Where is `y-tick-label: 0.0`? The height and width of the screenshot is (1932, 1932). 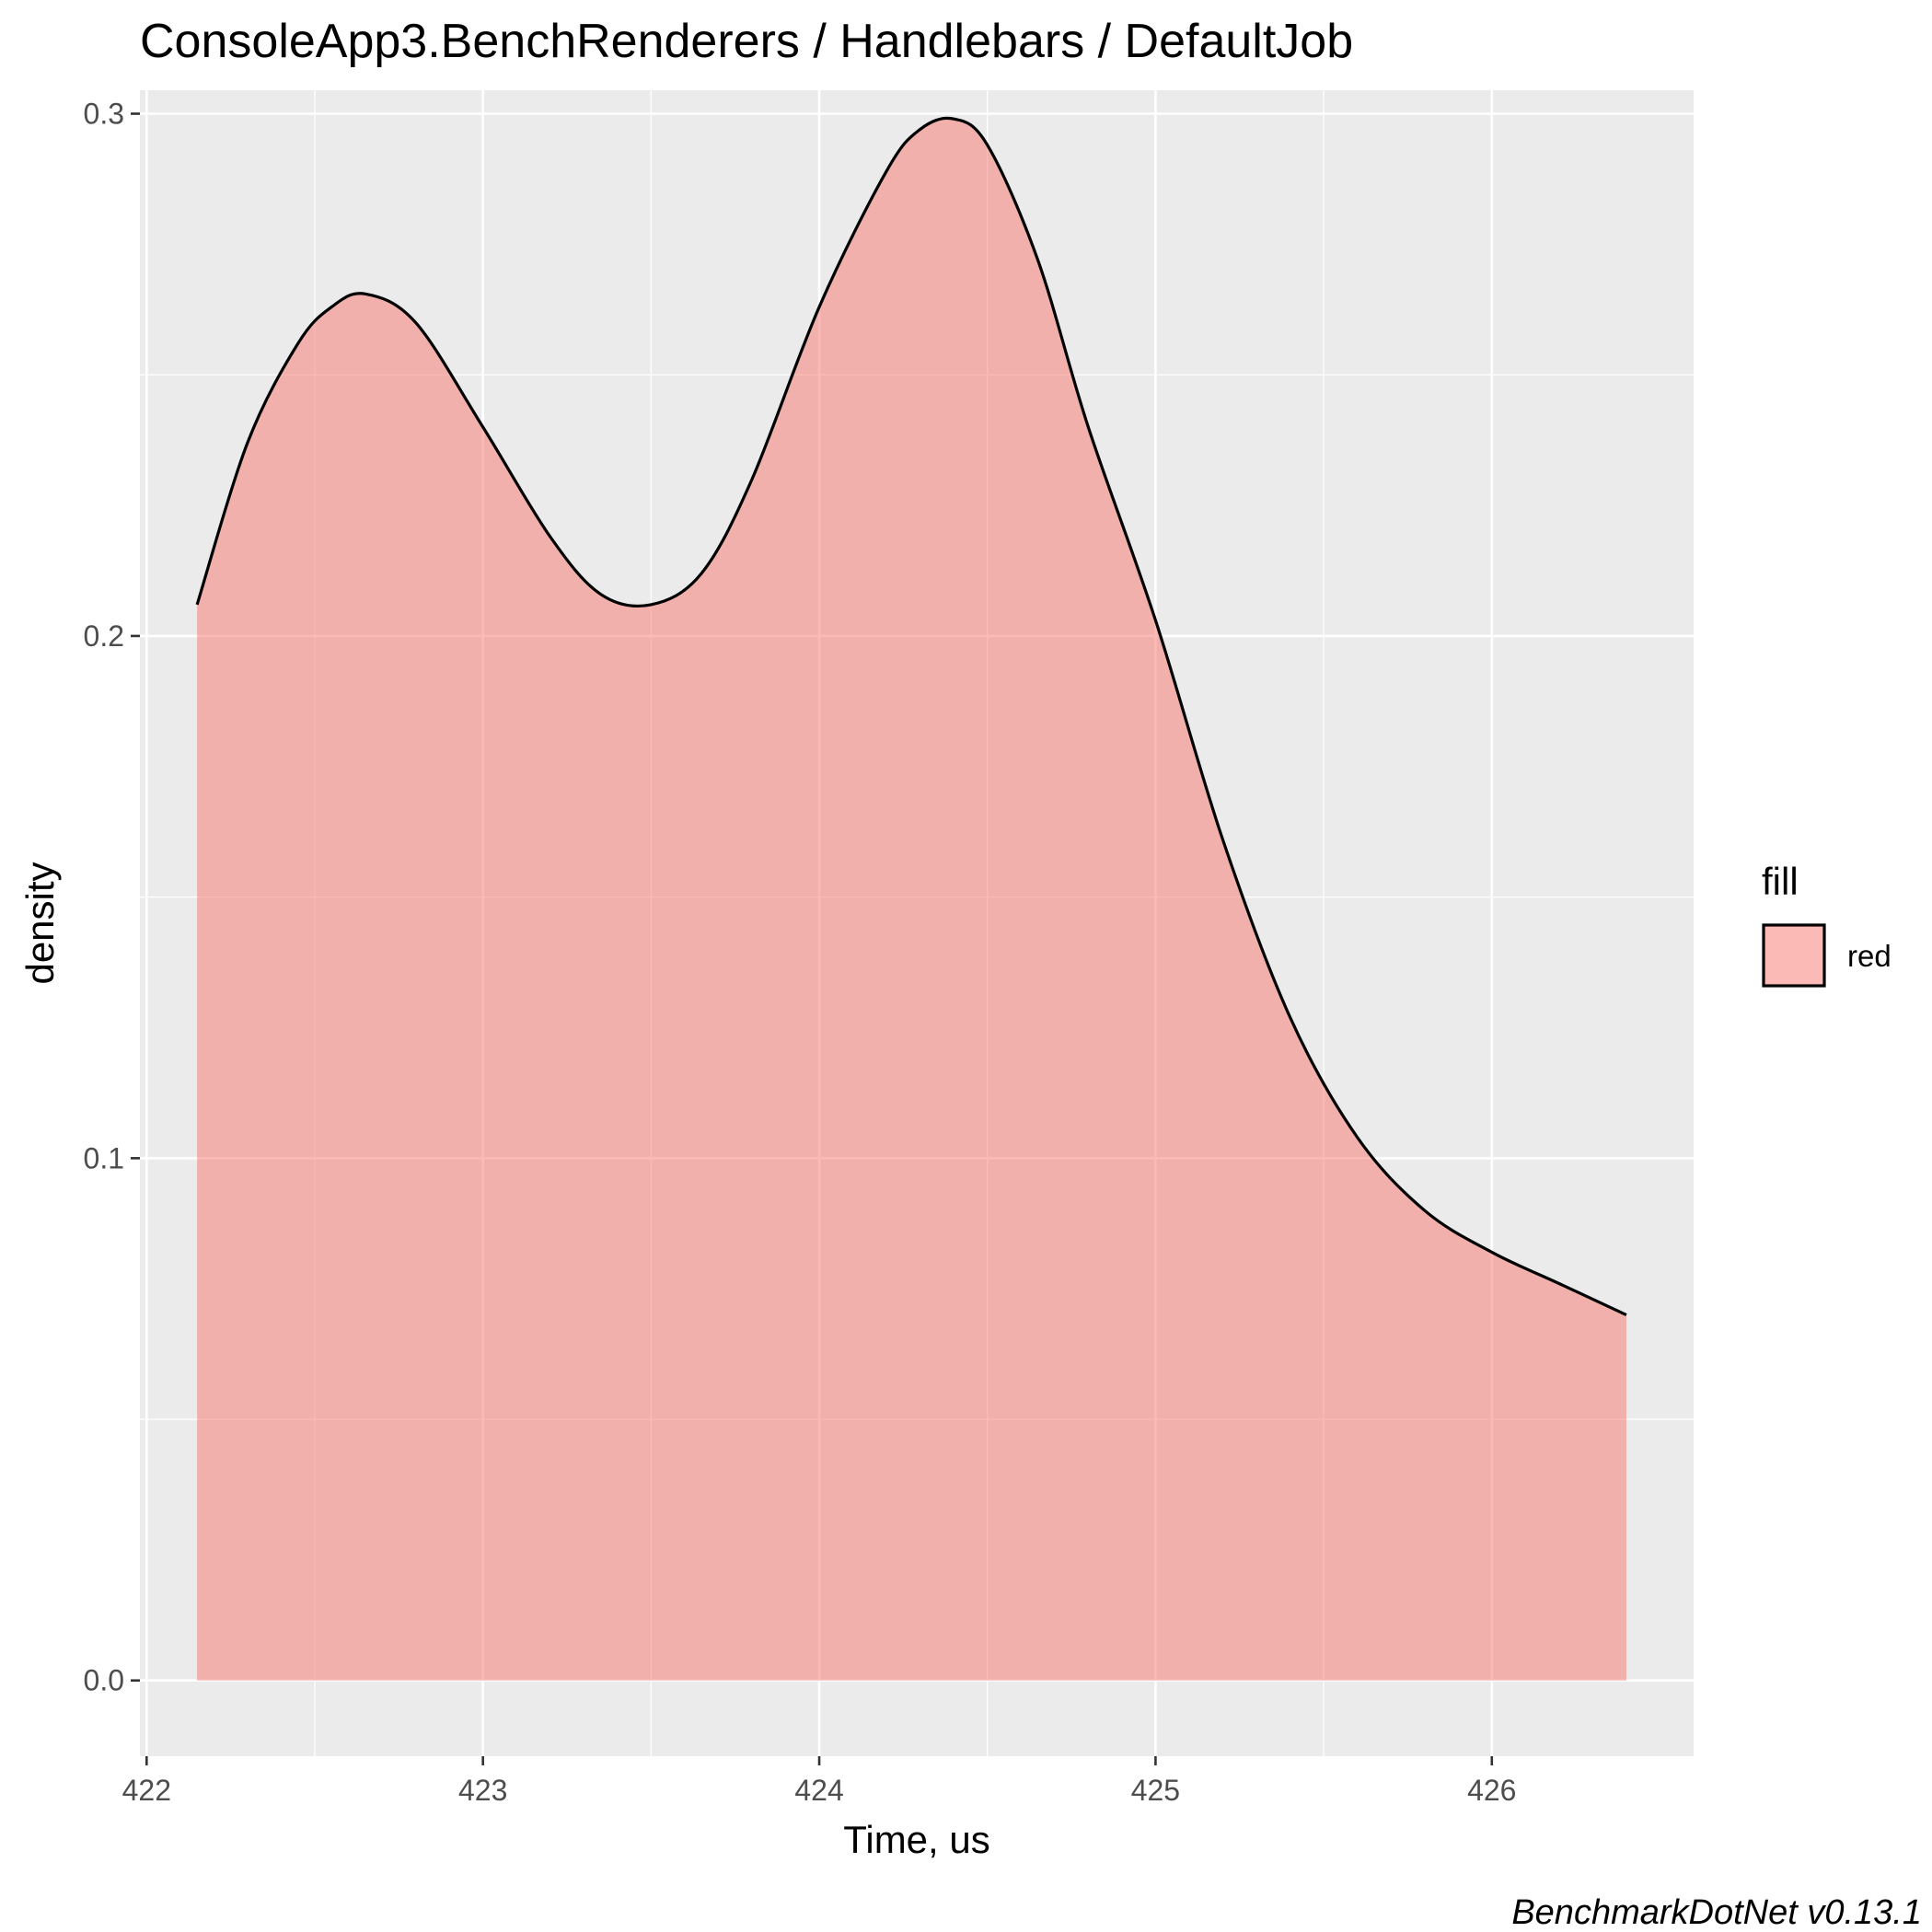
y-tick-label: 0.0 is located at coordinates (104, 1680).